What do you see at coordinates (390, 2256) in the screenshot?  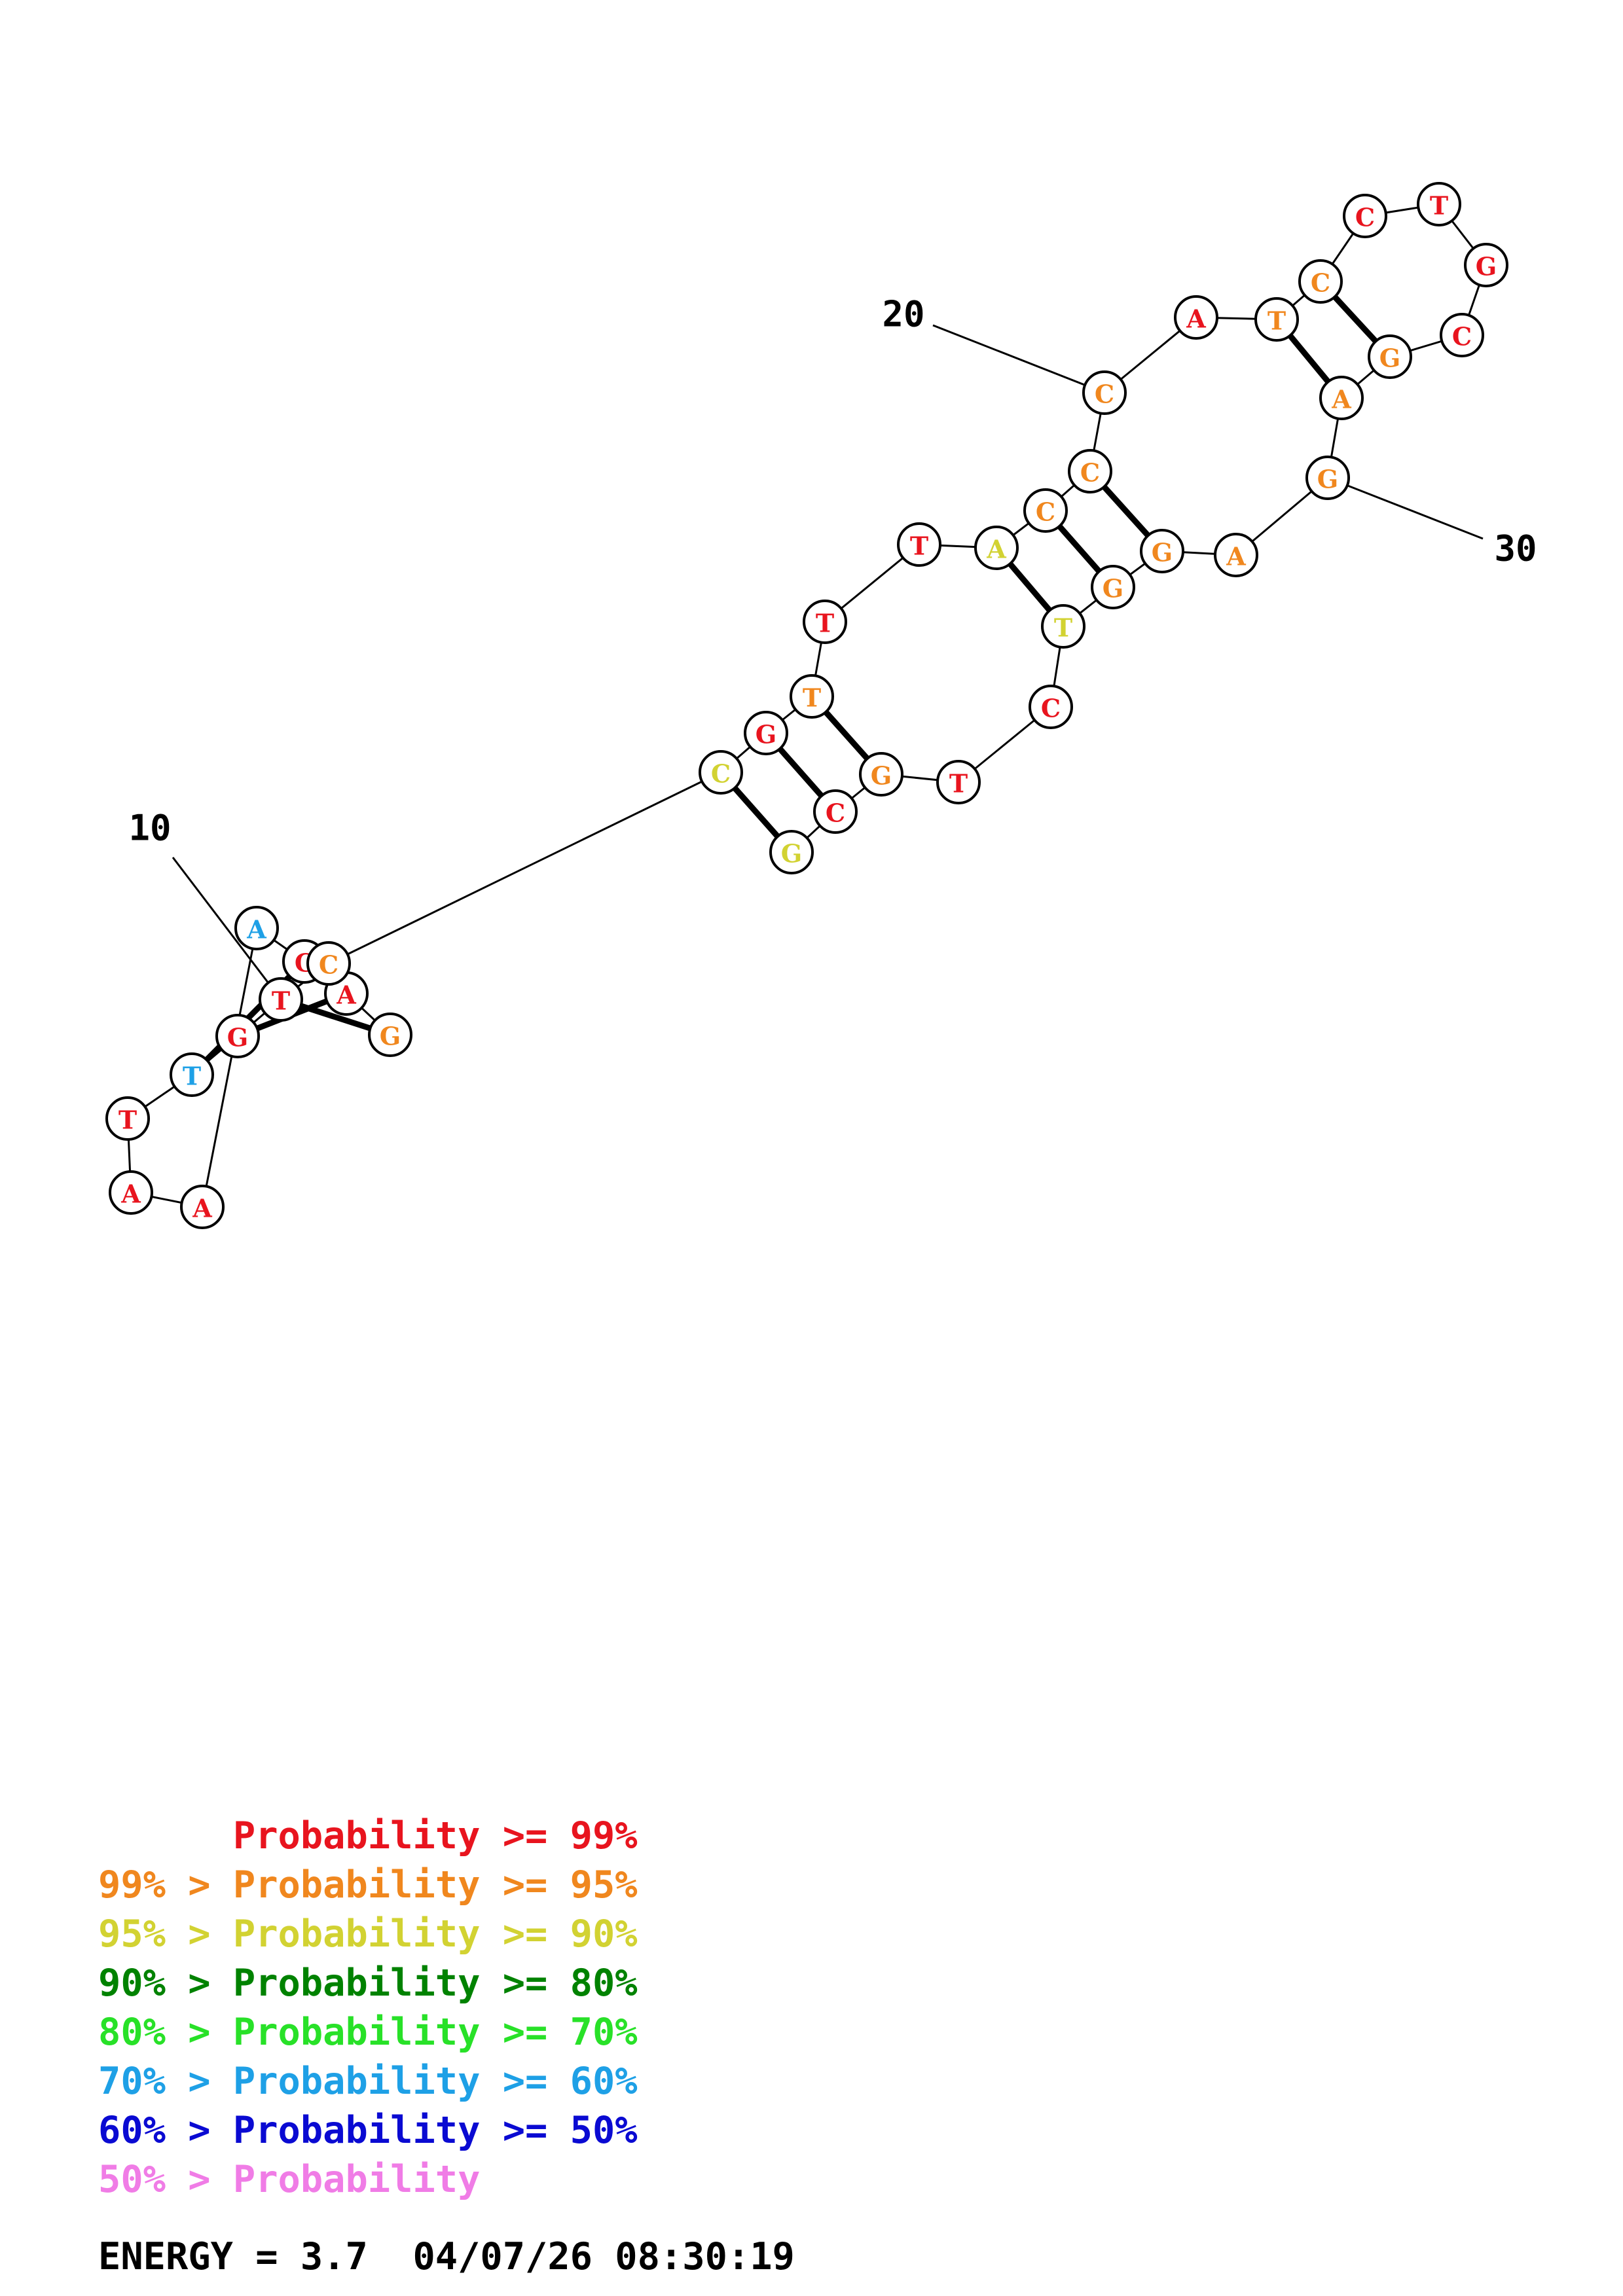 I see `footer-spacer` at bounding box center [390, 2256].